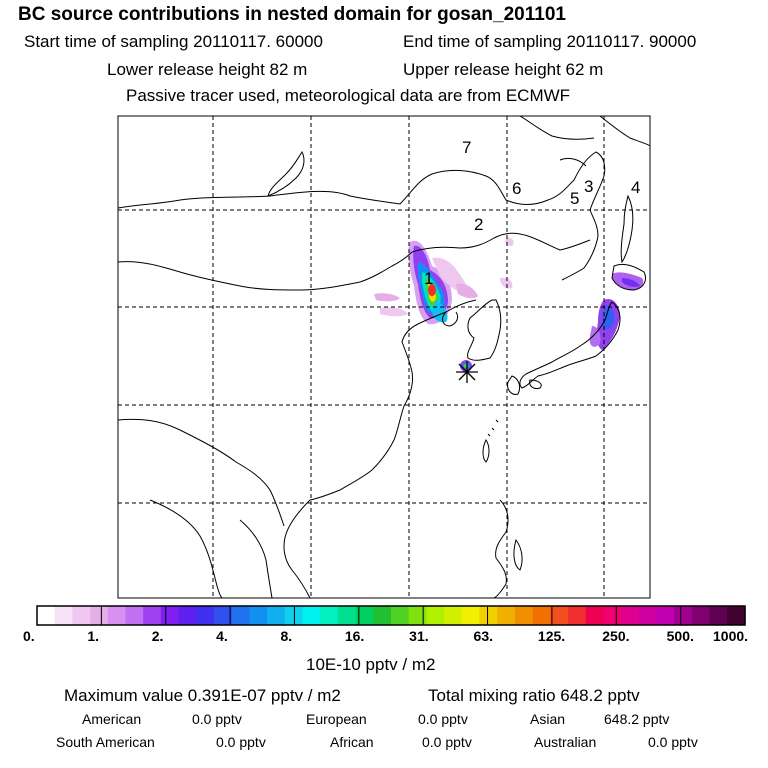 The width and height of the screenshot is (768, 768). What do you see at coordinates (478, 224) in the screenshot?
I see `region-label-2: 2` at bounding box center [478, 224].